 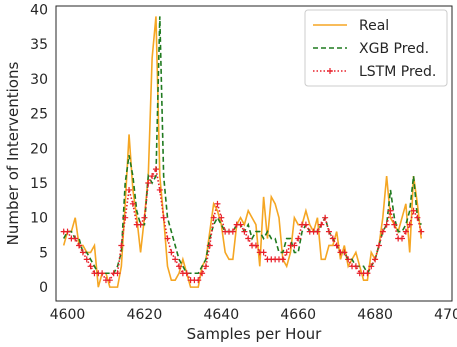 I want to click on y-tick-label: 10, so click(x=39, y=219).